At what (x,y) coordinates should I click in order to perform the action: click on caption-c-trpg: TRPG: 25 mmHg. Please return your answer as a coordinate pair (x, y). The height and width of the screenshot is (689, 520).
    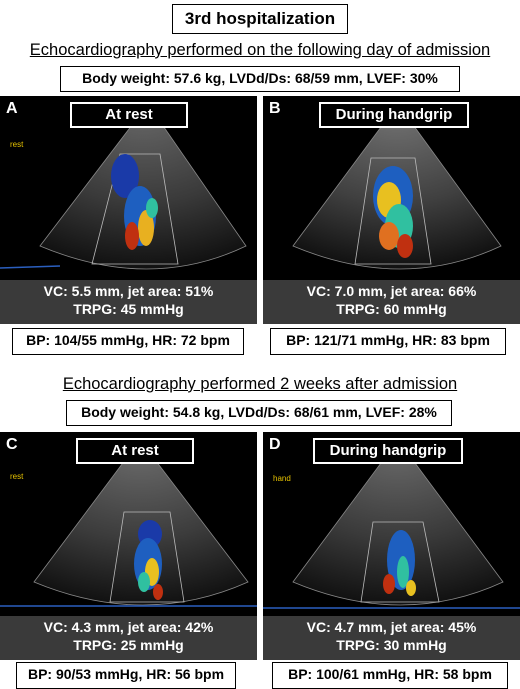
    Looking at the image, I should click on (128, 645).